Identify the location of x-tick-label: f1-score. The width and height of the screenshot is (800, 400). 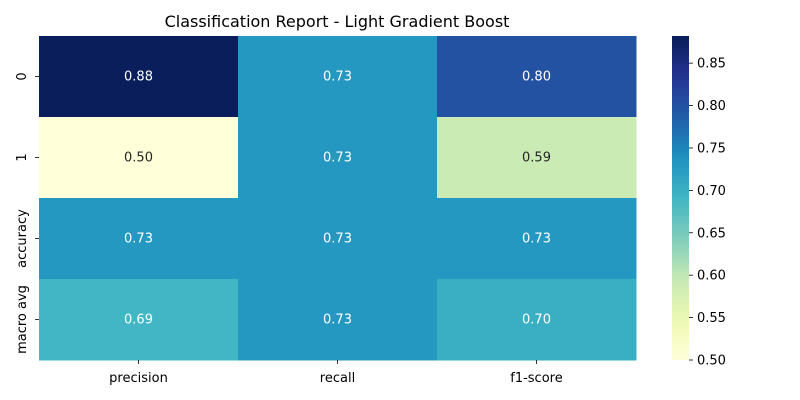
(536, 378).